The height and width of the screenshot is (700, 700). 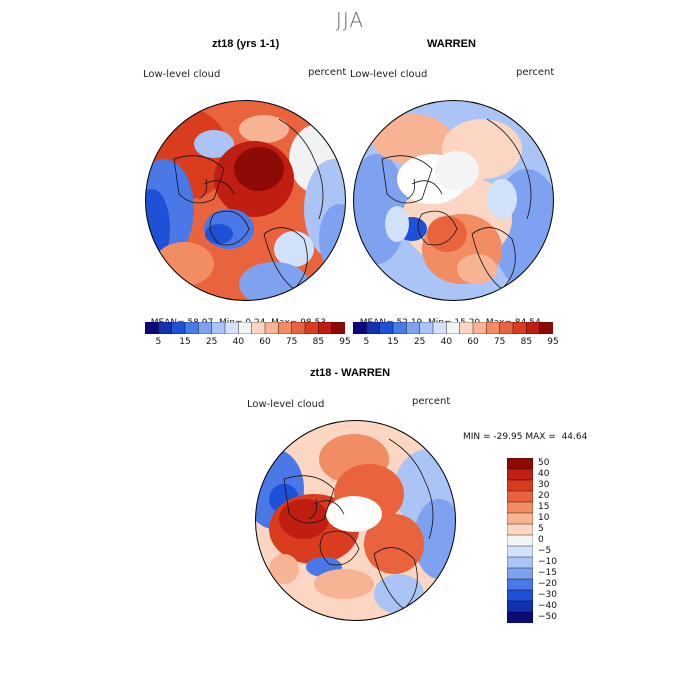 What do you see at coordinates (541, 528) in the screenshot?
I see `diff-colorbar-tick-label: 5` at bounding box center [541, 528].